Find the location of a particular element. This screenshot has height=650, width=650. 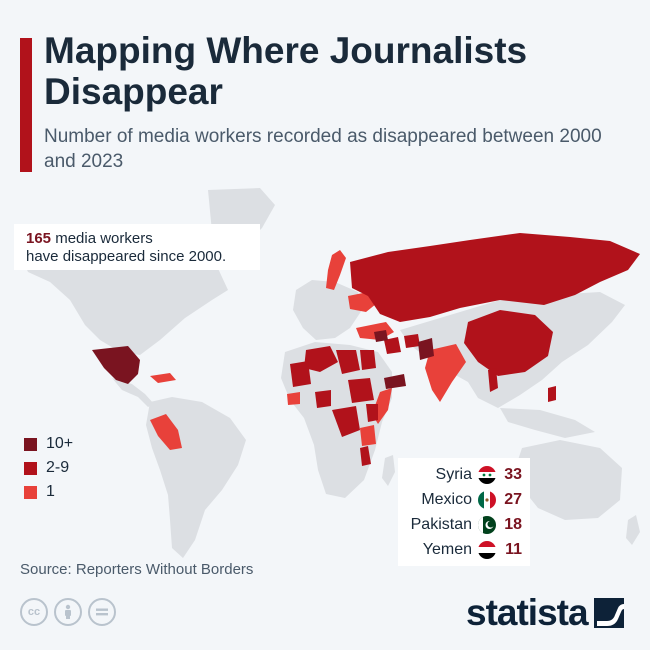

ranking-row-pakistan: Pakistan 18 is located at coordinates (460, 524).